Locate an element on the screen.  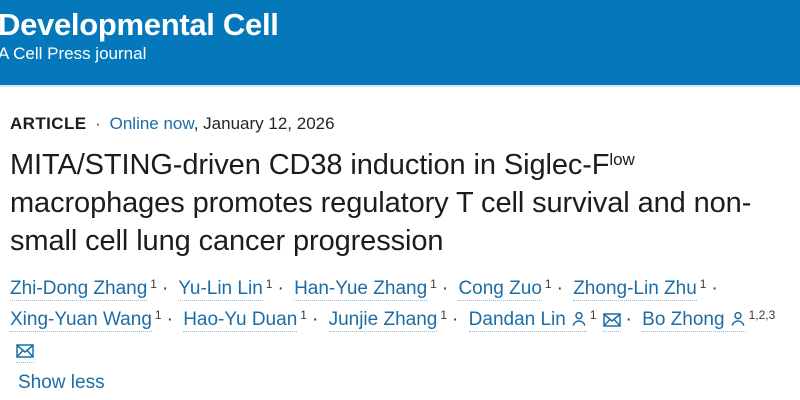
author: Zhong-Lin Zhu 1 is located at coordinates (640, 289).